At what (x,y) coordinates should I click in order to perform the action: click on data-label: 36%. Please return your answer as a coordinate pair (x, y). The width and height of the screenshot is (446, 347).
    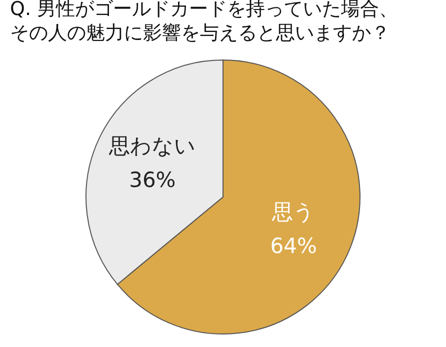
    Looking at the image, I should click on (152, 180).